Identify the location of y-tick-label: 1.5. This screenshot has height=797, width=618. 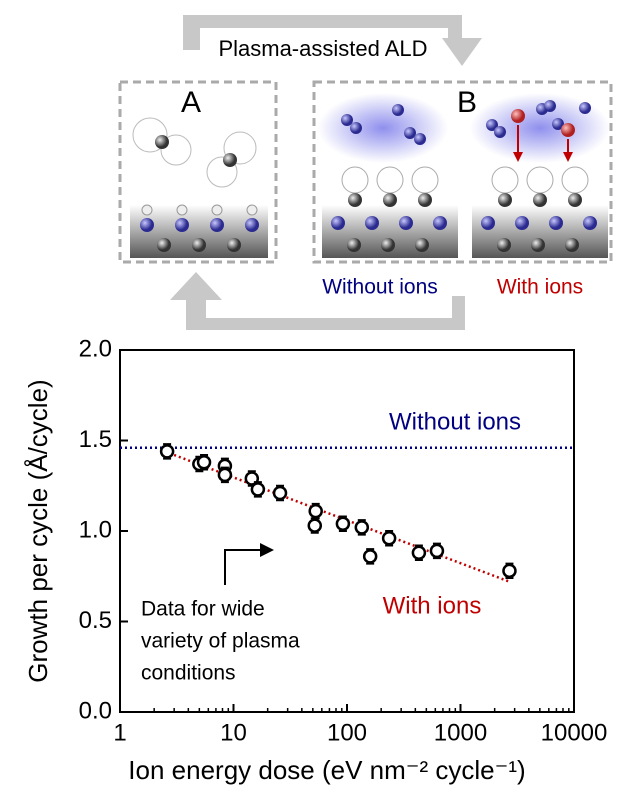
(95, 439).